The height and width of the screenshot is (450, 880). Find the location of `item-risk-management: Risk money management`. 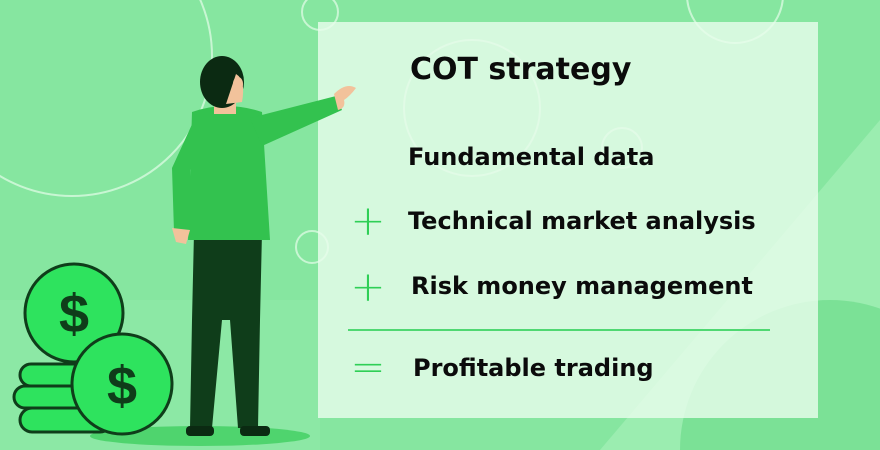

item-risk-management: Risk money management is located at coordinates (582, 286).